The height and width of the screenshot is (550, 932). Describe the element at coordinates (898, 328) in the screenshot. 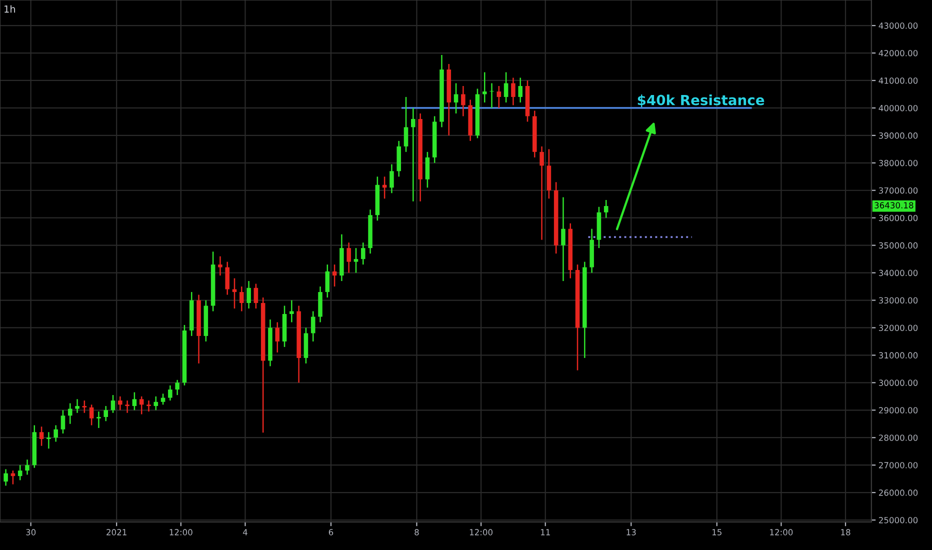

I see `y-tick-label: 32000.00` at that location.